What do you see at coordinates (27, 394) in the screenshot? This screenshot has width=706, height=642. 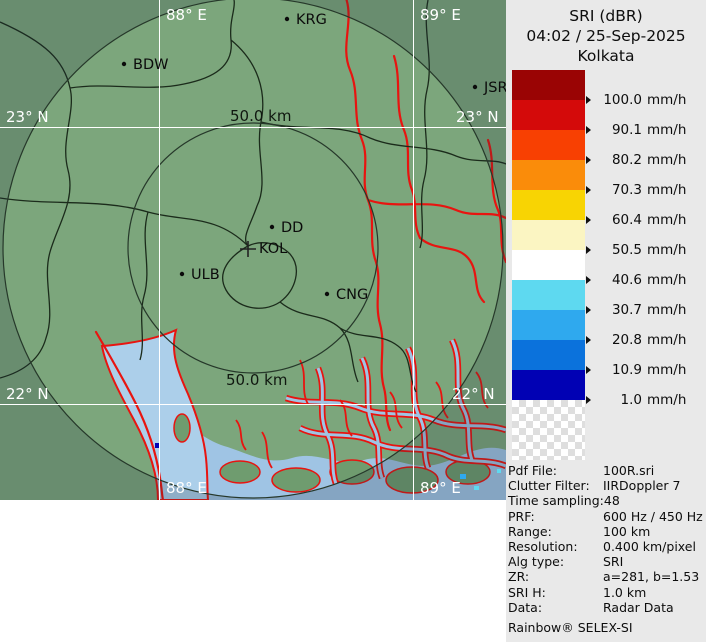 I see `lat-label-22n-left: 22° N` at bounding box center [27, 394].